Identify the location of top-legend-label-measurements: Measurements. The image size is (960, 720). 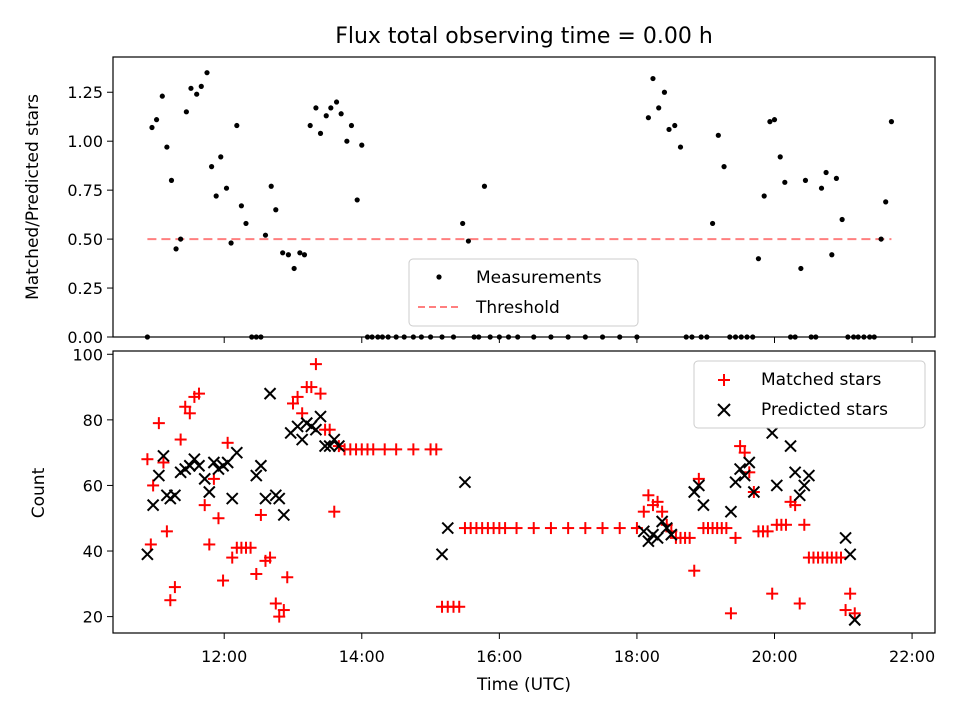
(539, 278).